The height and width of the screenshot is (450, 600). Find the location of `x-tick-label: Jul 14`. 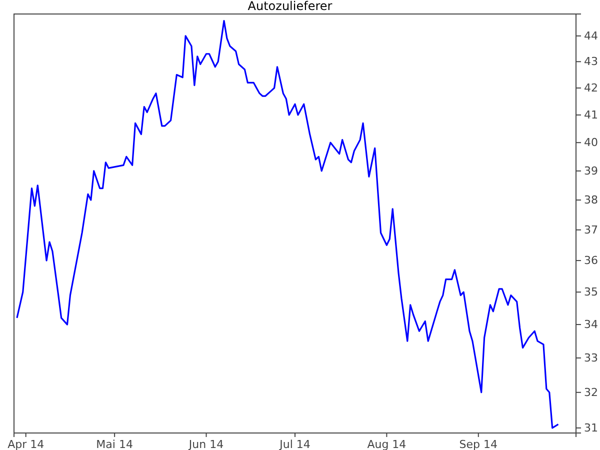

x-tick-label: Jul 14 is located at coordinates (294, 444).